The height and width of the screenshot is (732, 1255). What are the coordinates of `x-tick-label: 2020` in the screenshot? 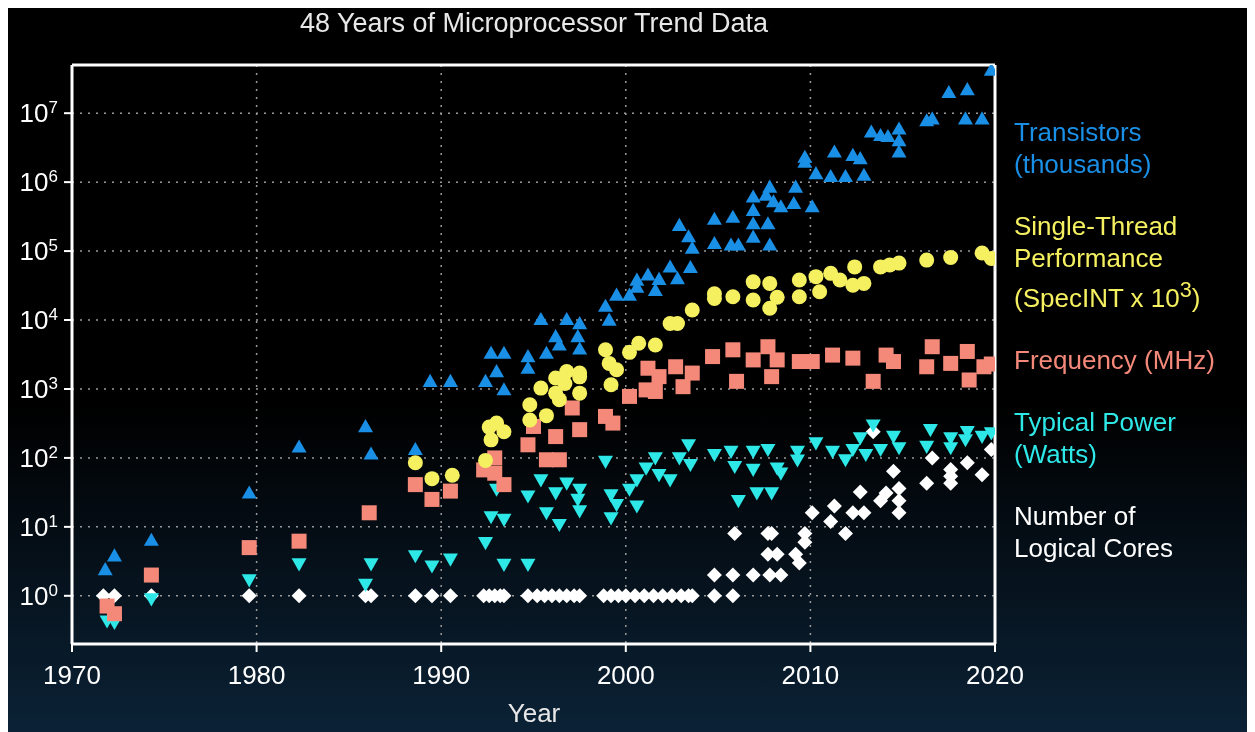 It's located at (995, 675).